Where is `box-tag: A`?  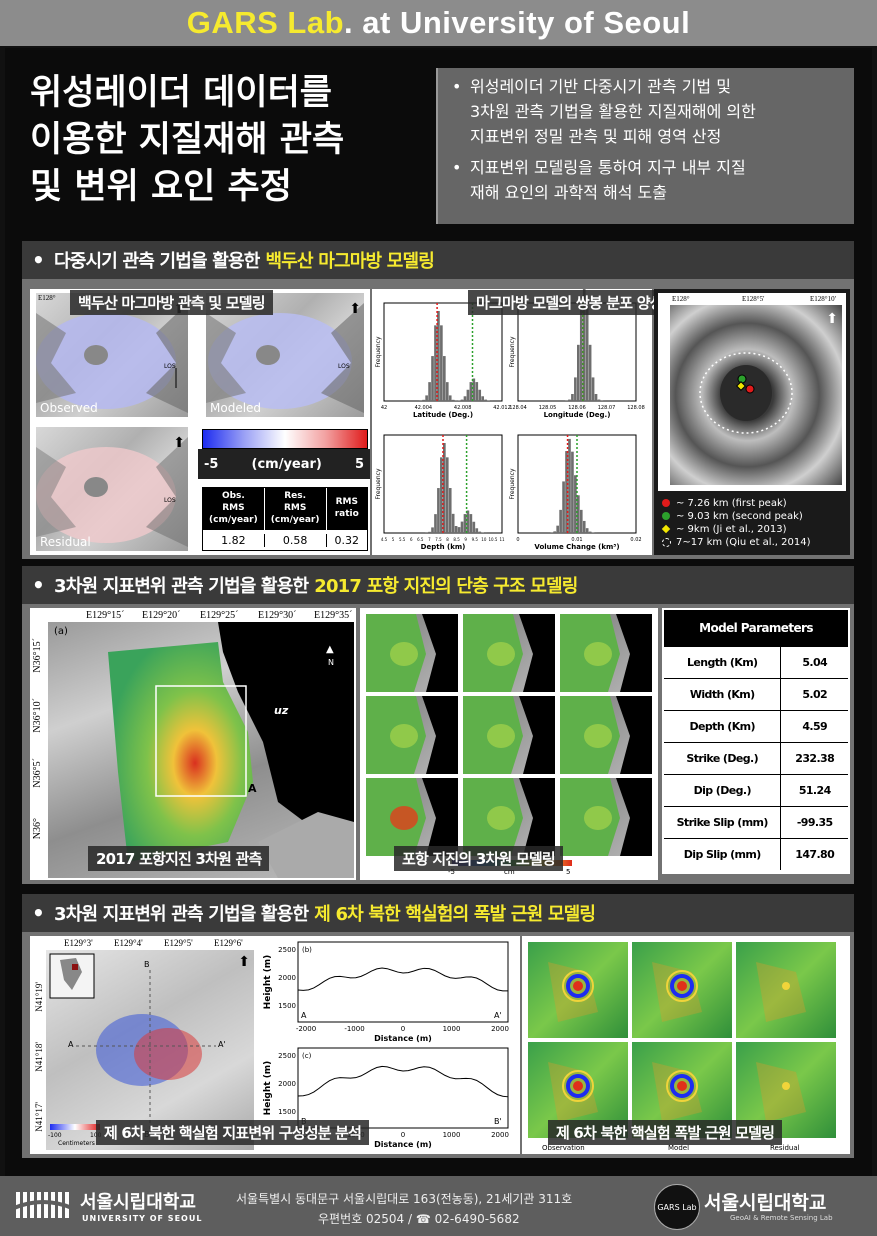
box-tag: A is located at coordinates (252, 788).